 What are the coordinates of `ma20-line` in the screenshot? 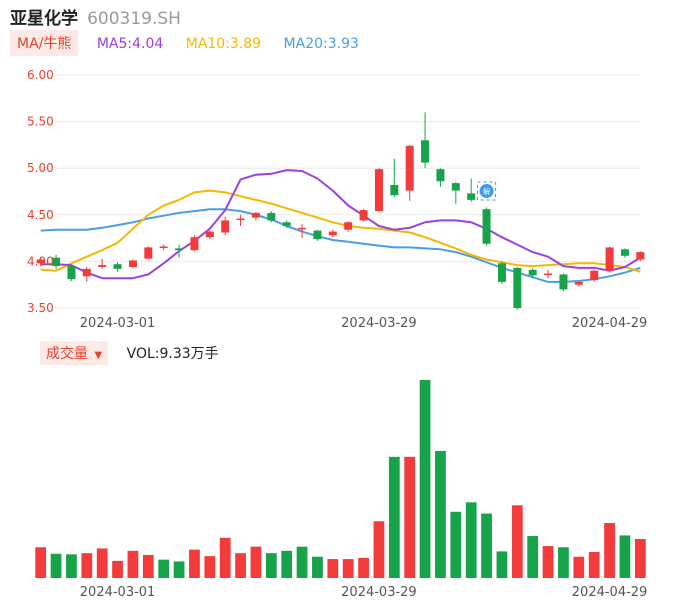 It's located at (340, 245).